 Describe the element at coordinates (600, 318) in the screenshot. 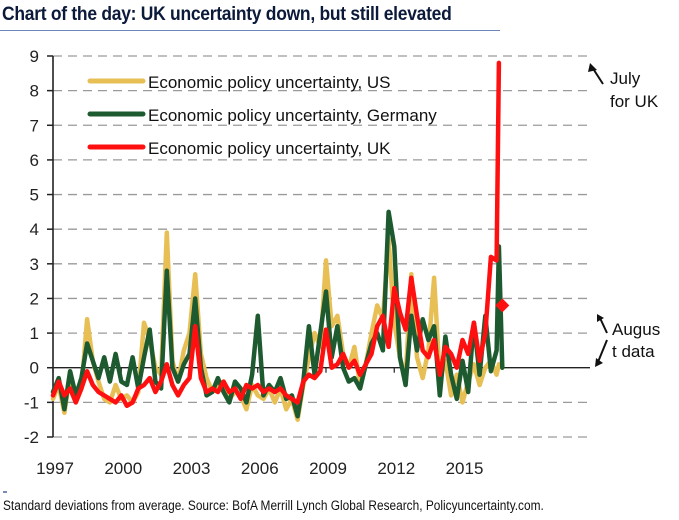

I see `annotation-august-arrowhead-up` at that location.